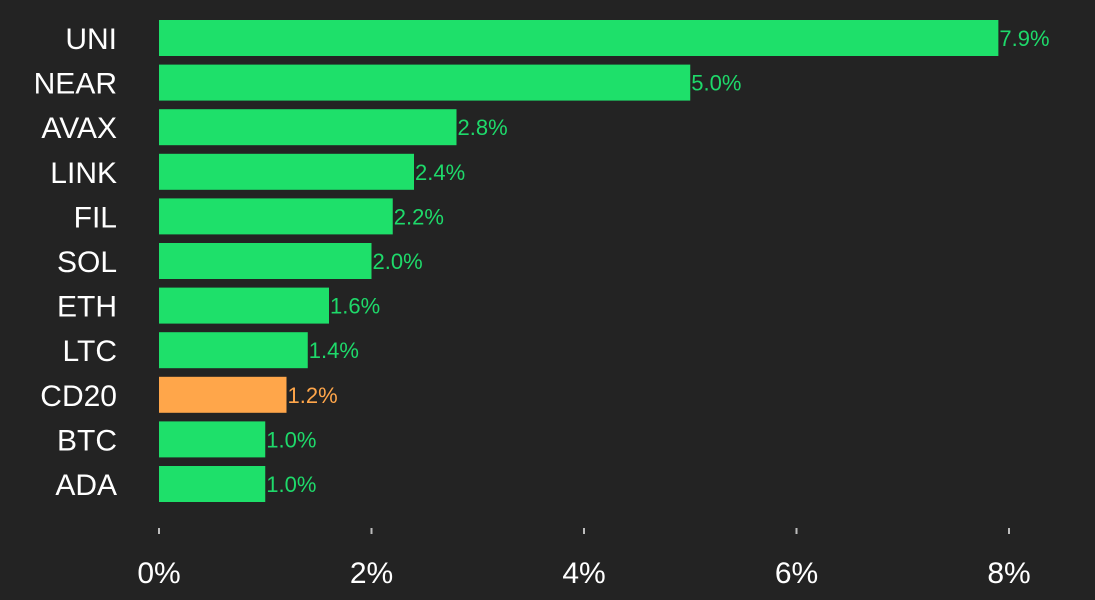 The height and width of the screenshot is (600, 1095). Describe the element at coordinates (308, 127) in the screenshot. I see `bar-avax` at that location.